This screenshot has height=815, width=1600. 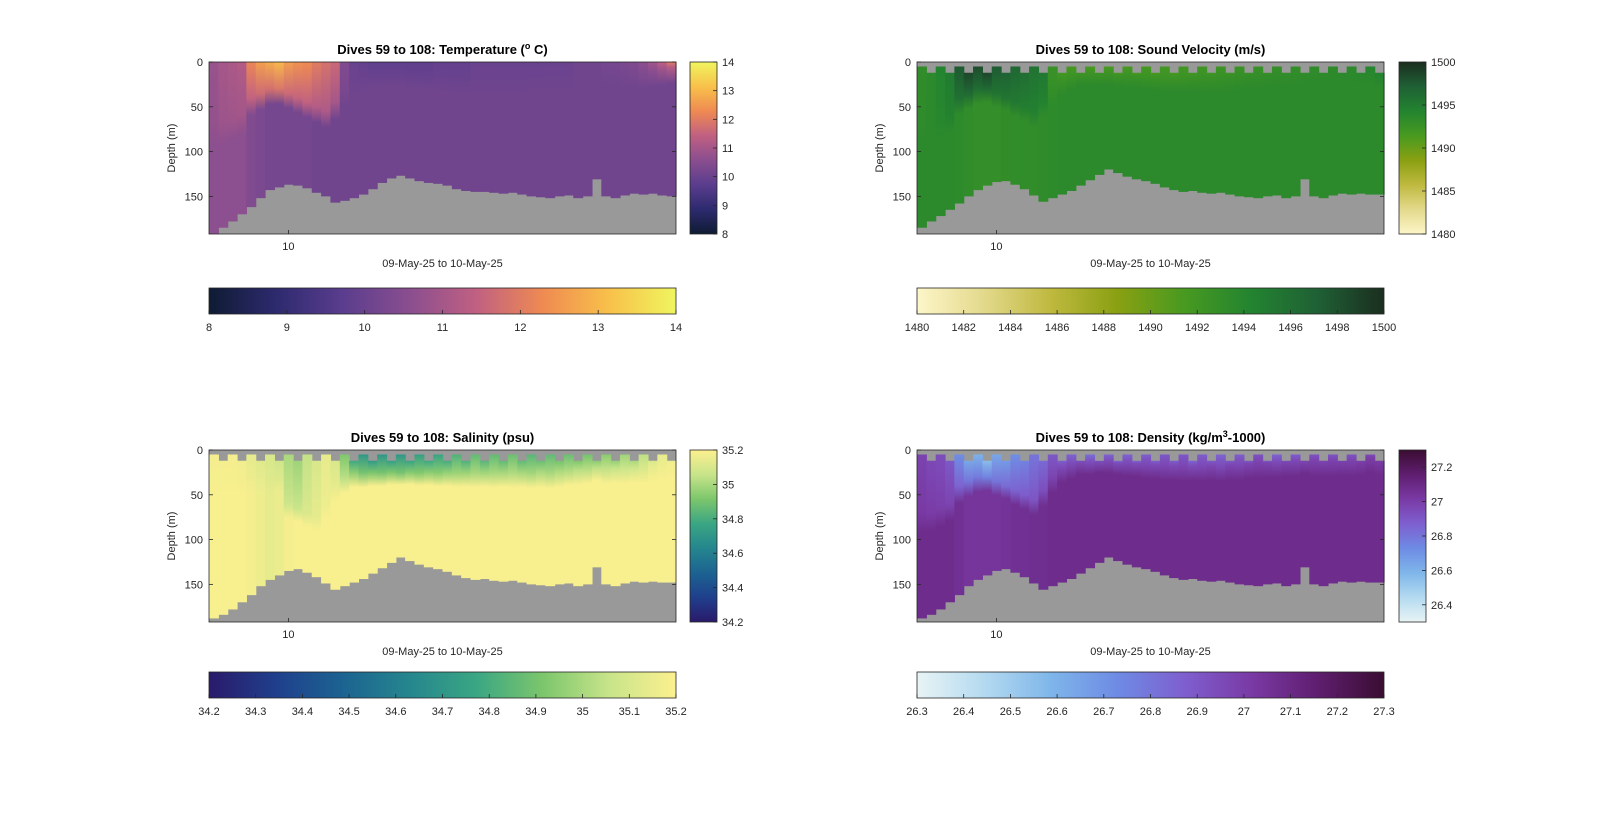 I want to click on colorbar-vertical-tick-label: 27, so click(x=1437, y=503).